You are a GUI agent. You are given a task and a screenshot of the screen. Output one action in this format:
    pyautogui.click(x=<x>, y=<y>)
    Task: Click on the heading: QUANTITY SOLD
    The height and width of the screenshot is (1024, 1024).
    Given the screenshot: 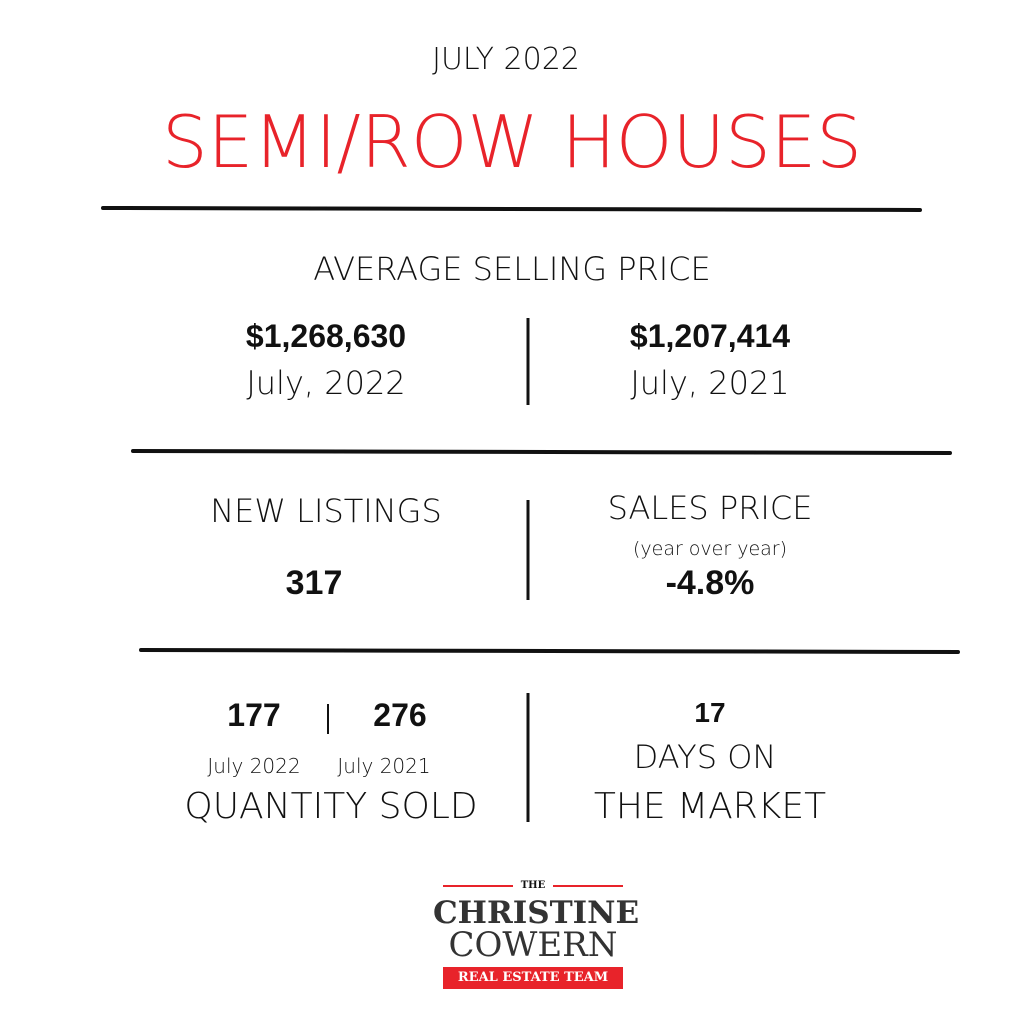 What is the action you would take?
    pyautogui.click(x=331, y=806)
    